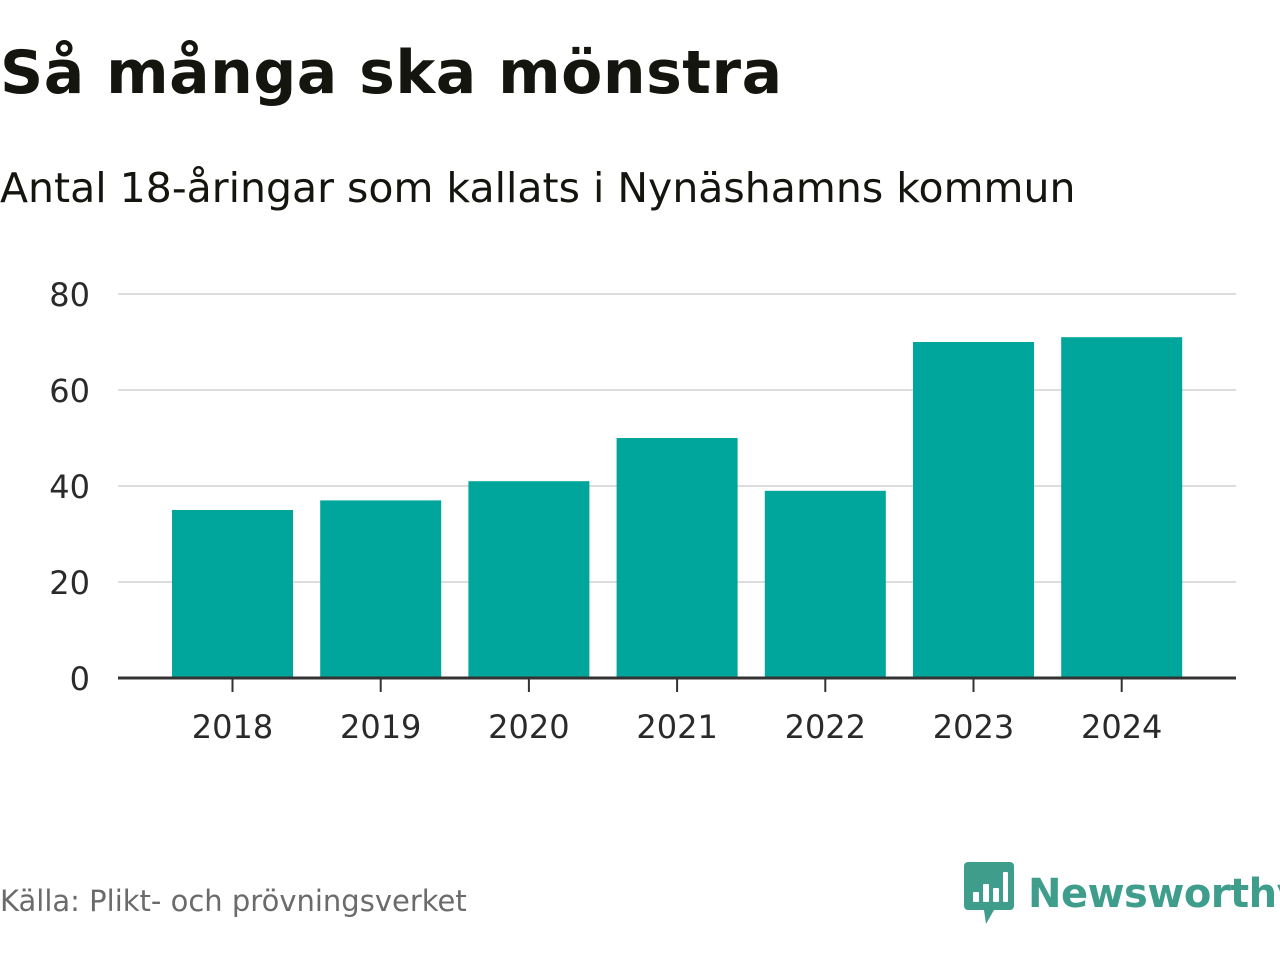  Describe the element at coordinates (381, 589) in the screenshot. I see `bar-2019` at that location.